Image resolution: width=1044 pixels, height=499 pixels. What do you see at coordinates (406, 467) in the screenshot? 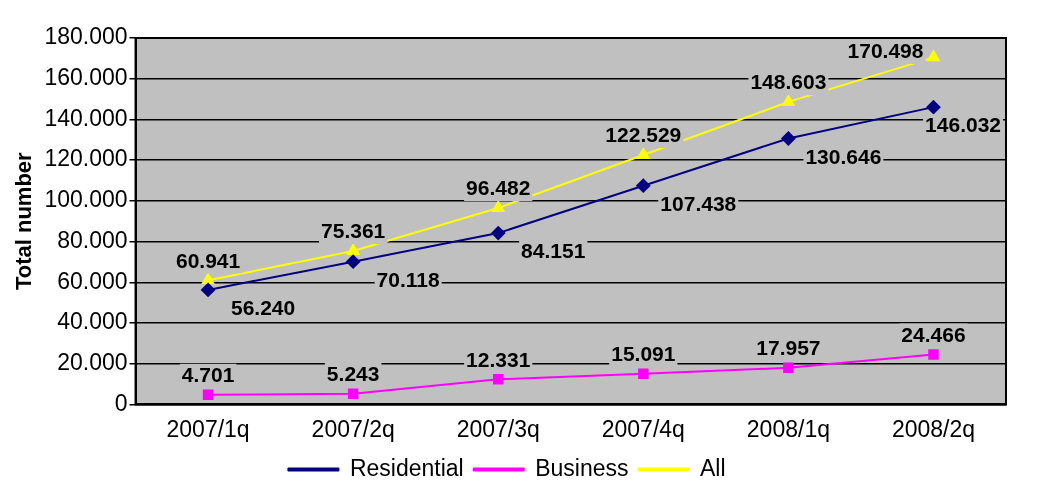
I see `legend-label: Residential` at bounding box center [406, 467].